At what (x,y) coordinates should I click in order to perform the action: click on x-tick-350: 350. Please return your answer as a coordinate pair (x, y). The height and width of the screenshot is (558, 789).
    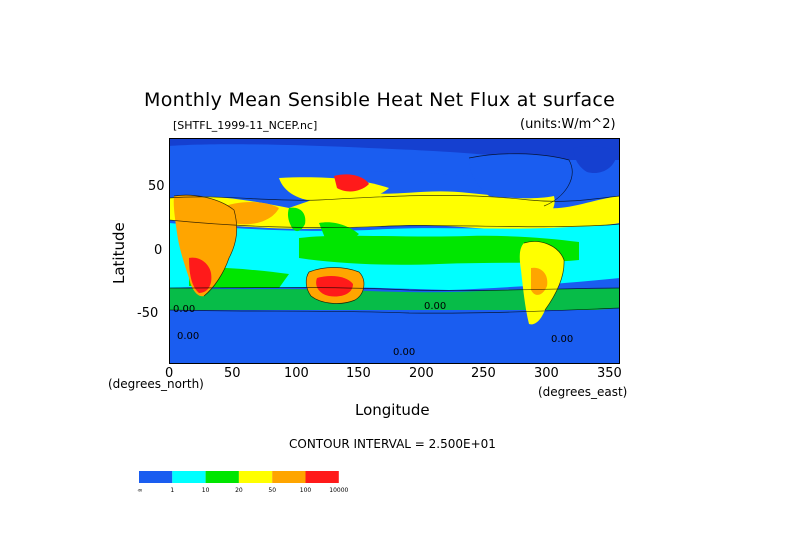
    Looking at the image, I should click on (609, 373).